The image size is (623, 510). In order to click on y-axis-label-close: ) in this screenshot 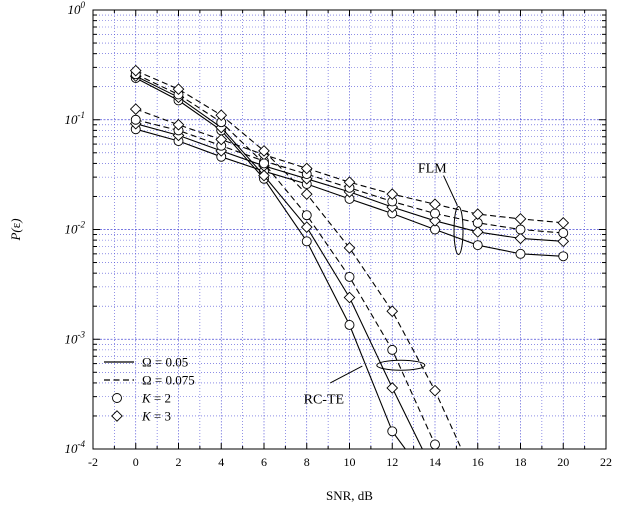, I will do `click(15, 220)`.